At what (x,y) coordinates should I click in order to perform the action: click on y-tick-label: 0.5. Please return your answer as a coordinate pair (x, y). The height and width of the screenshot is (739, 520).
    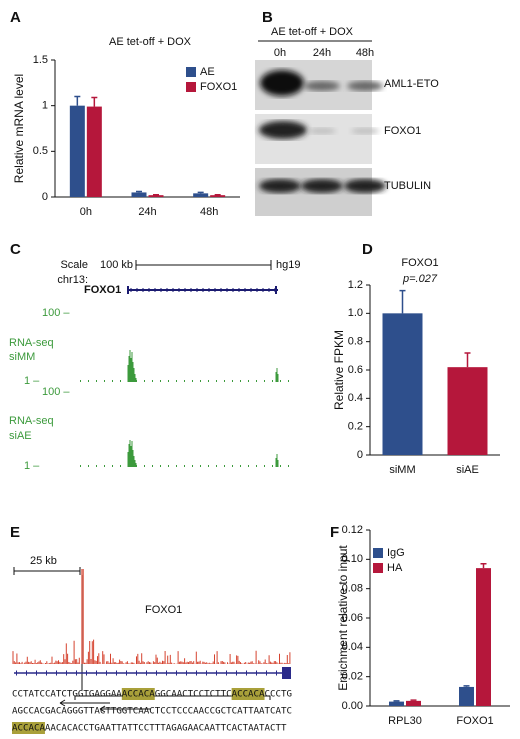
    Looking at the image, I should click on (40, 151).